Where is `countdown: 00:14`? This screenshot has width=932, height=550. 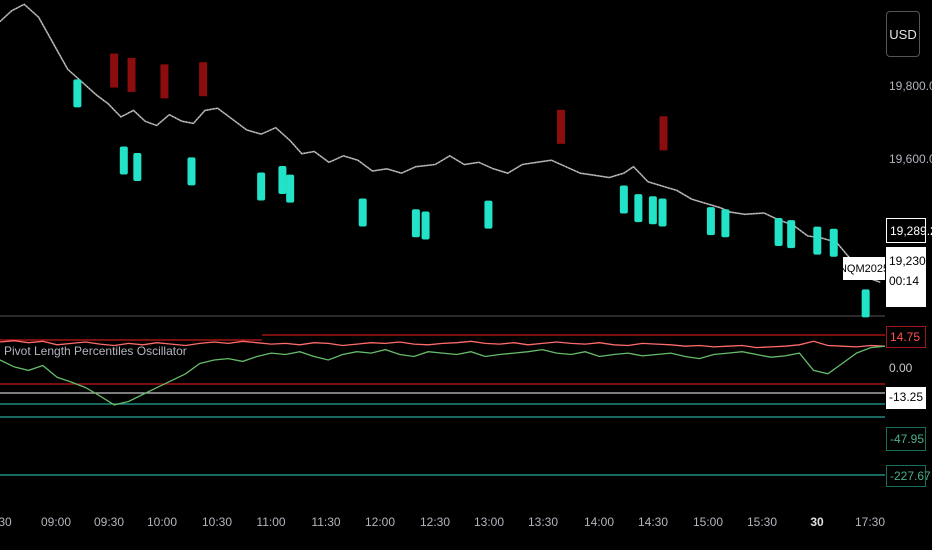
countdown: 00:14 is located at coordinates (904, 281).